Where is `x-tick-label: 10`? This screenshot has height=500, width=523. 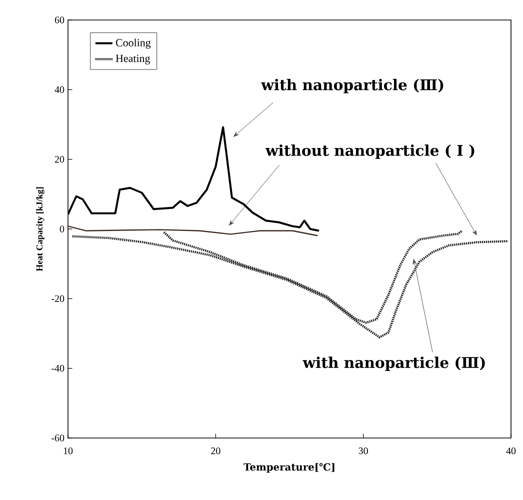
x-tick-label: 10 is located at coordinates (68, 451).